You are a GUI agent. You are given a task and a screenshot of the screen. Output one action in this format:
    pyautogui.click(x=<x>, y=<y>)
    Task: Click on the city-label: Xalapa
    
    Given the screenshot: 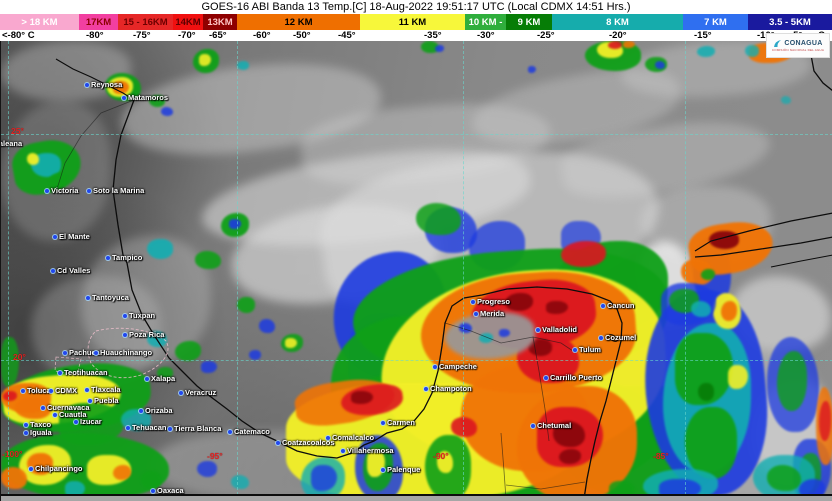 What is the action you would take?
    pyautogui.click(x=163, y=378)
    